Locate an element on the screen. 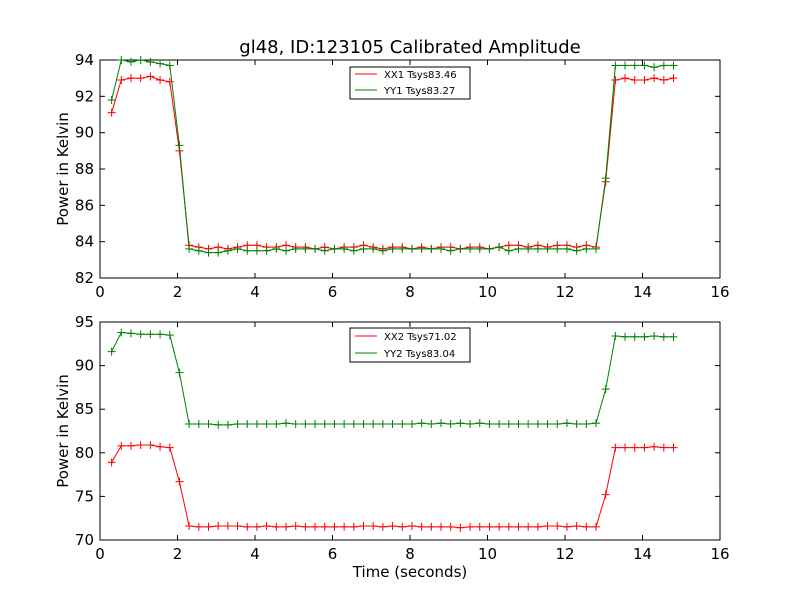  chart-title: gl48, ID:123105 Calibrated Amplitude is located at coordinates (409, 47).